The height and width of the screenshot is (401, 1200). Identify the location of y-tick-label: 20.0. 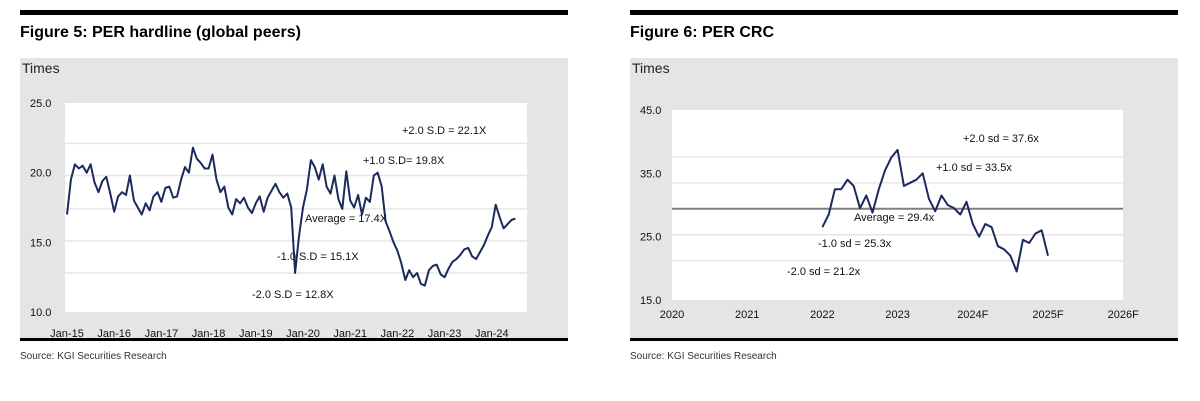
(40, 174).